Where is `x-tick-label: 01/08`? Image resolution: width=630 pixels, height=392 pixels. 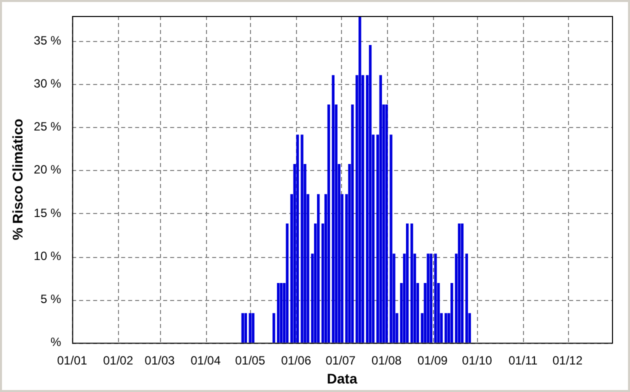 x-tick-label: 01/08 is located at coordinates (387, 360).